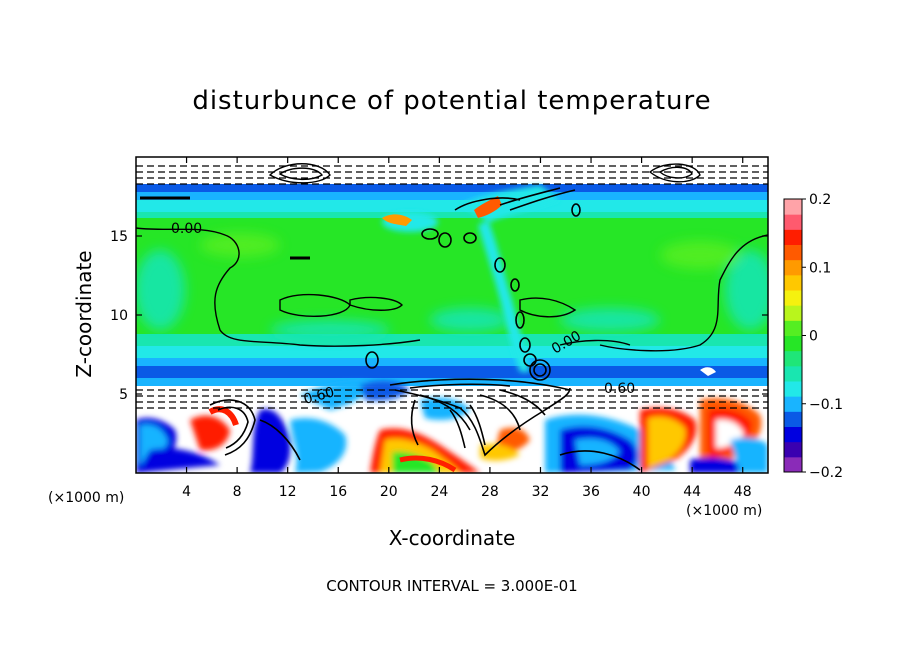  What do you see at coordinates (490, 492) in the screenshot?
I see `x-tick-label: 28` at bounding box center [490, 492].